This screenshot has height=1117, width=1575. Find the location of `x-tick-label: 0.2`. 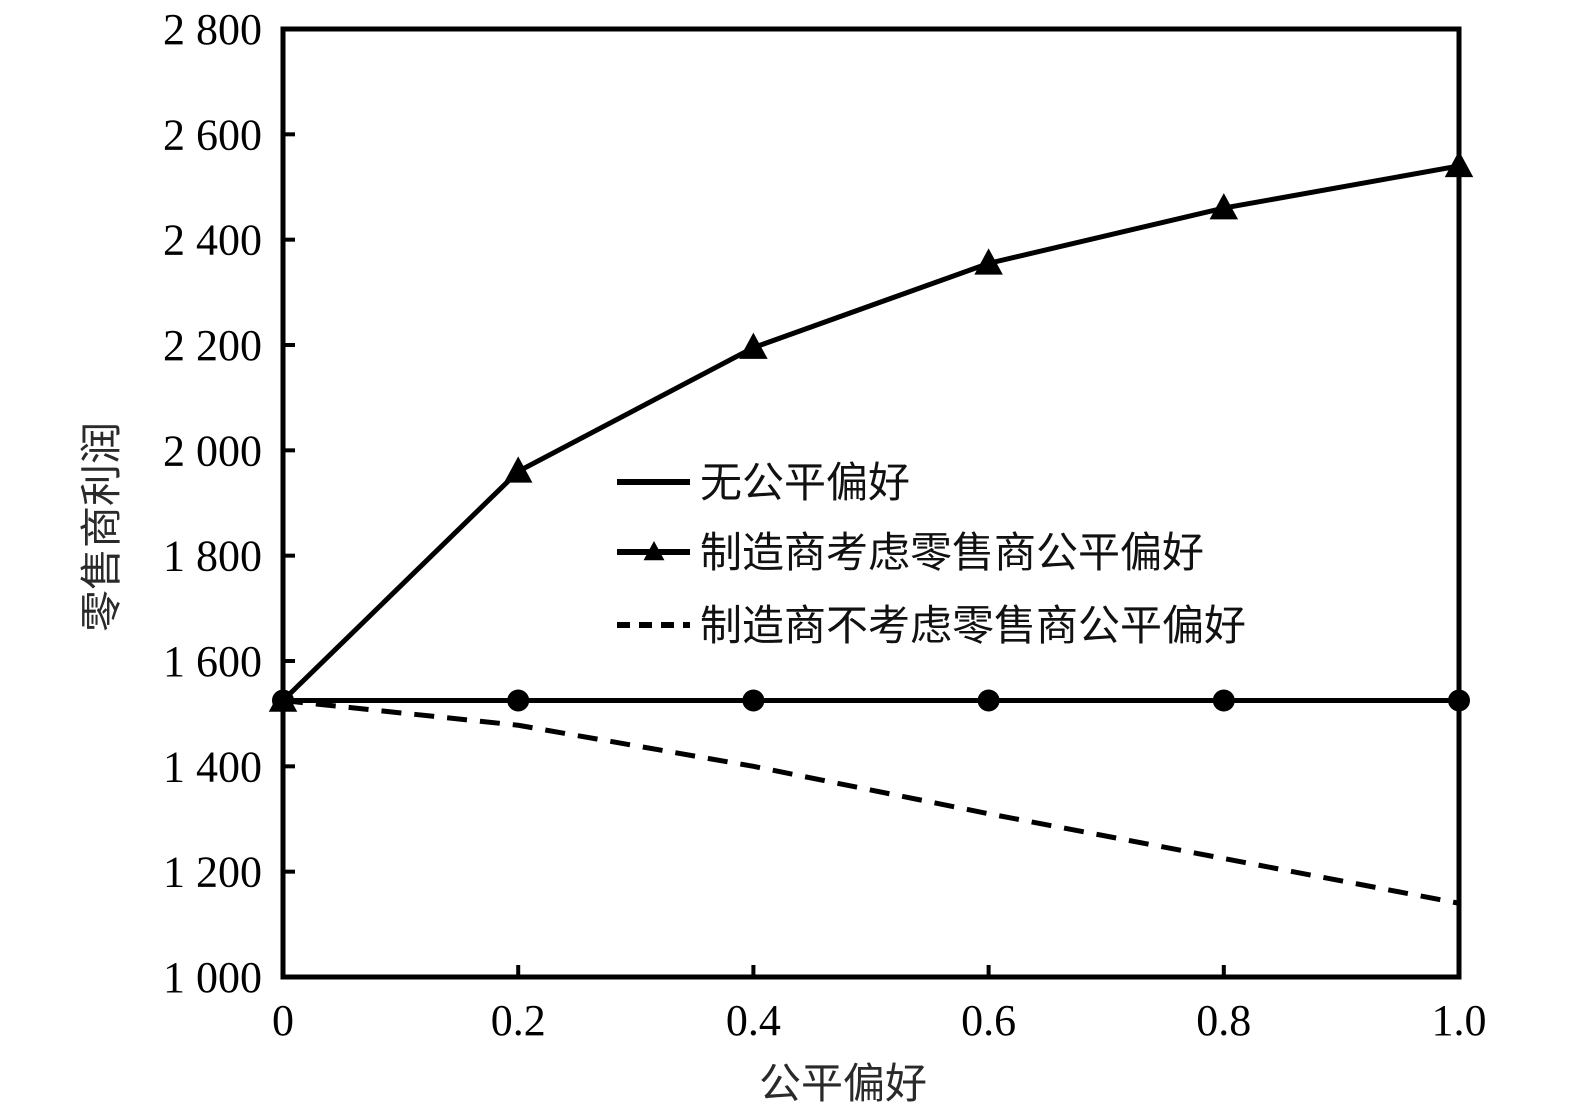

x-tick-label: 0.2 is located at coordinates (518, 1020).